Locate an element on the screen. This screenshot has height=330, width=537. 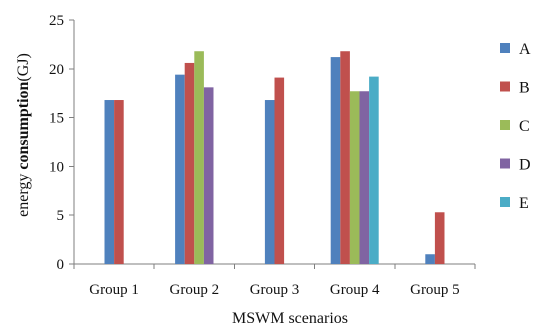
legend-label: E is located at coordinates (524, 203).